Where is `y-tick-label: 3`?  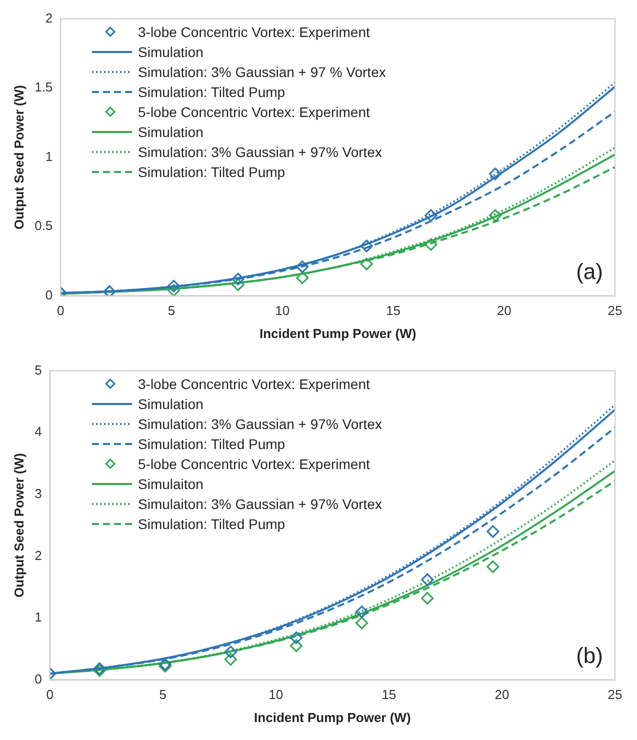
y-tick-label: 3 is located at coordinates (38, 493).